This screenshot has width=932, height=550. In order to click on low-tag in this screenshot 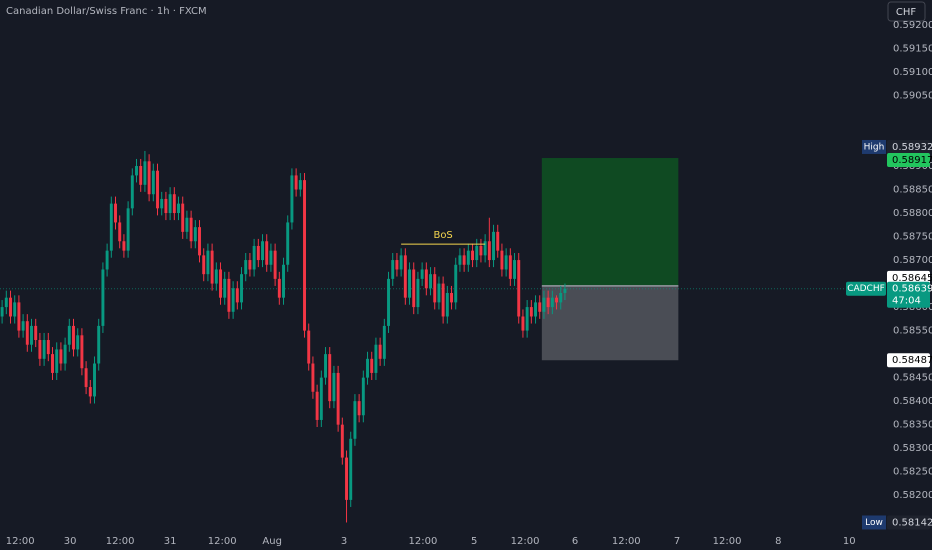, I will do `click(874, 522)`.